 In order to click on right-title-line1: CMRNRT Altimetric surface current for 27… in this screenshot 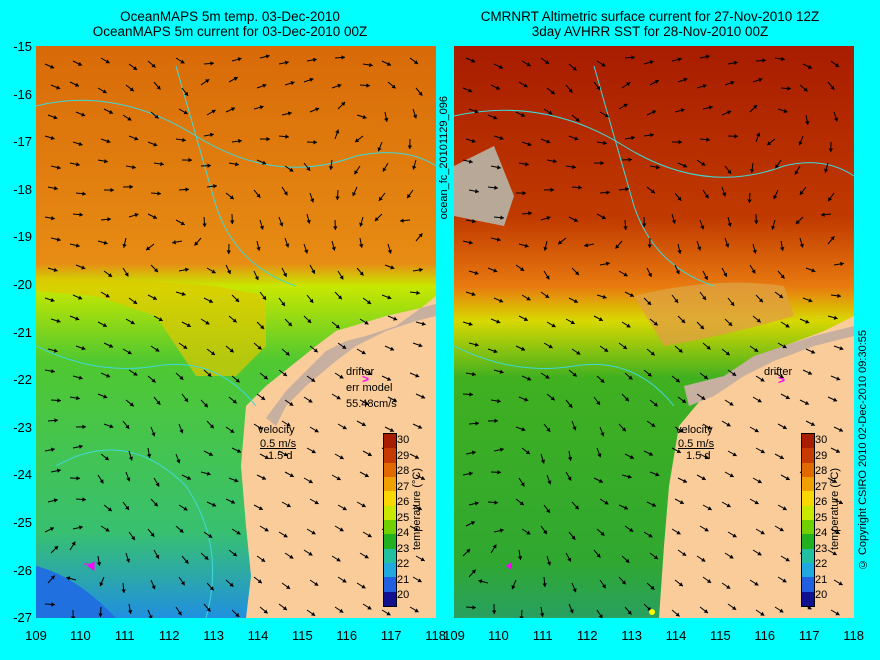, I will do `click(650, 16)`.